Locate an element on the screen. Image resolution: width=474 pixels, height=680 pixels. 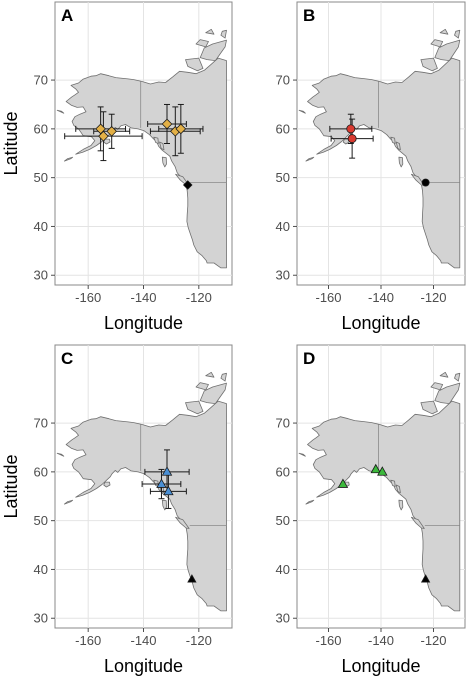
panel-letter: B is located at coordinates (309, 15).